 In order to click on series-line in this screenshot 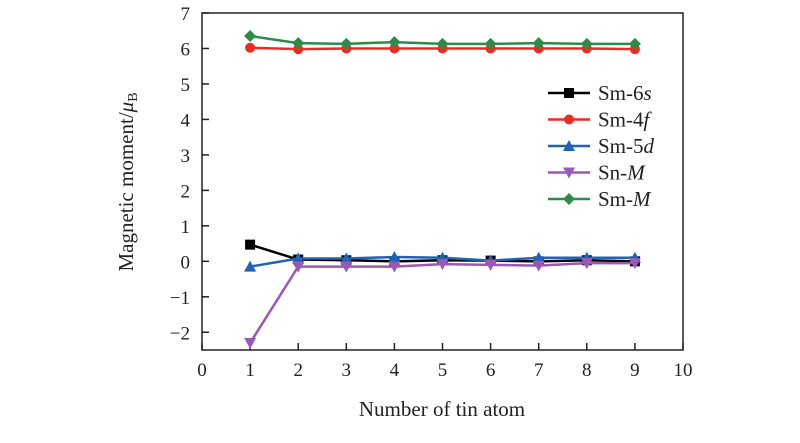, I will do `click(442, 302)`.